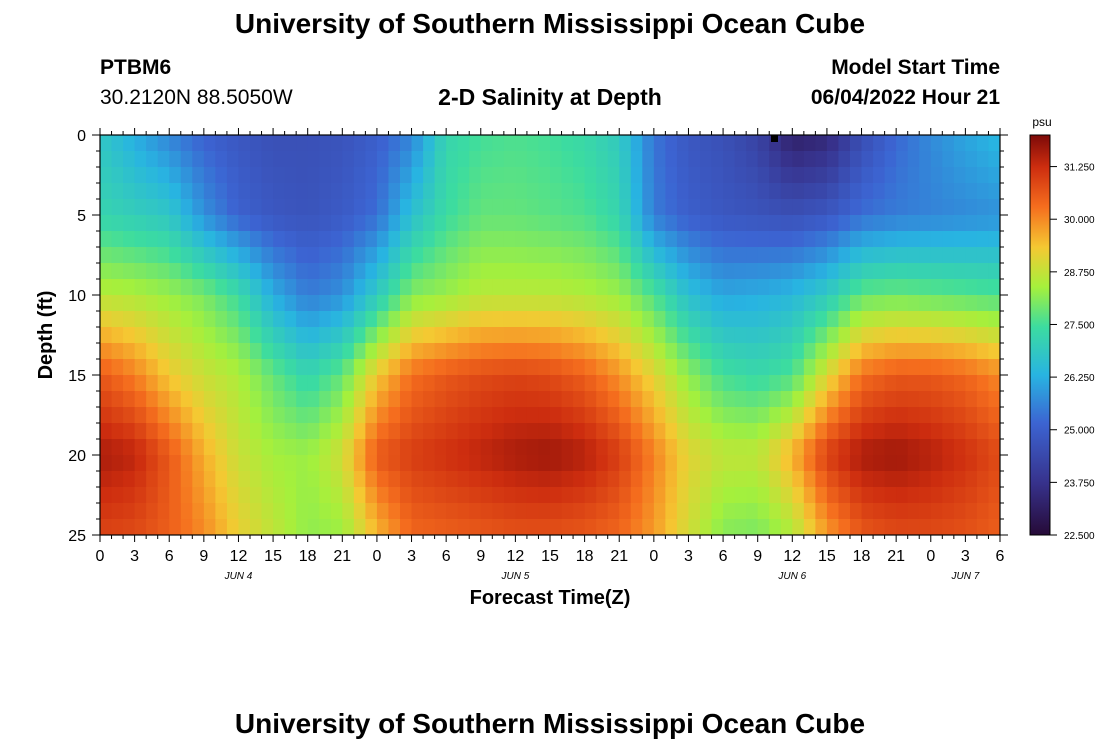 The image size is (1100, 750). Describe the element at coordinates (239, 556) in the screenshot. I see `x-tick-label: 12` at that location.